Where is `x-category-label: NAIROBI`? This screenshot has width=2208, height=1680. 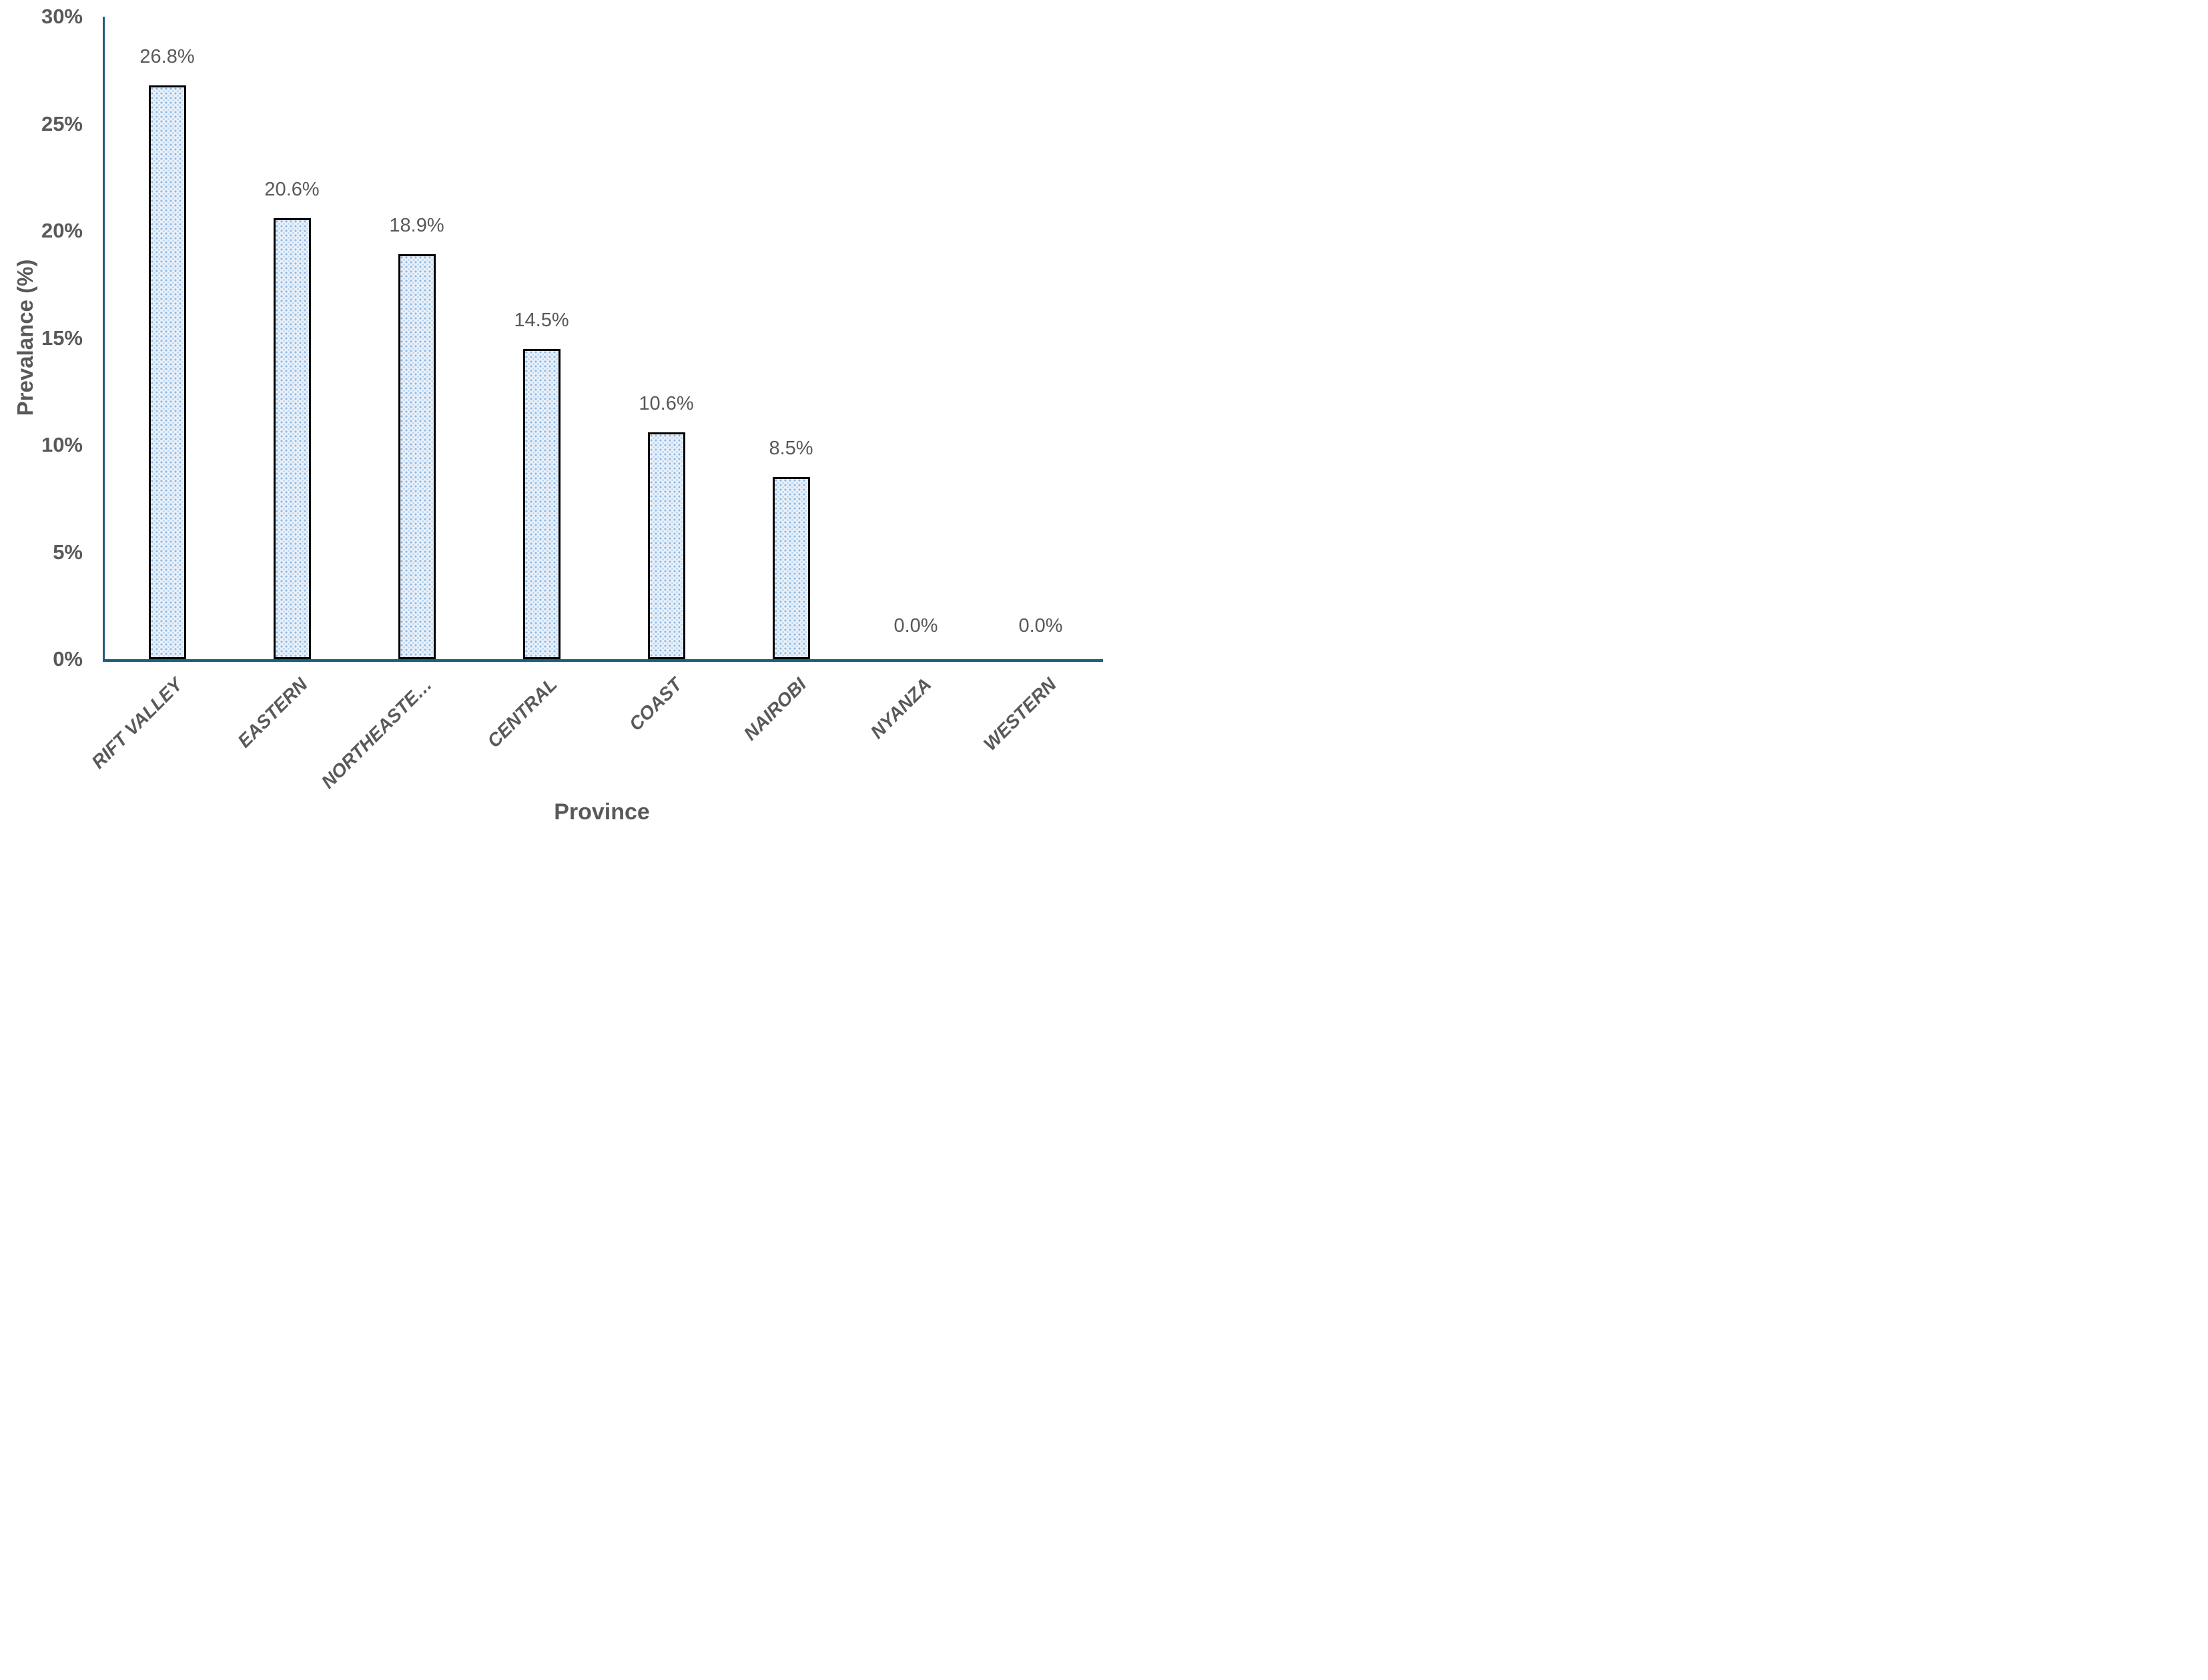
x-category-label: NAIROBI is located at coordinates (775, 709).